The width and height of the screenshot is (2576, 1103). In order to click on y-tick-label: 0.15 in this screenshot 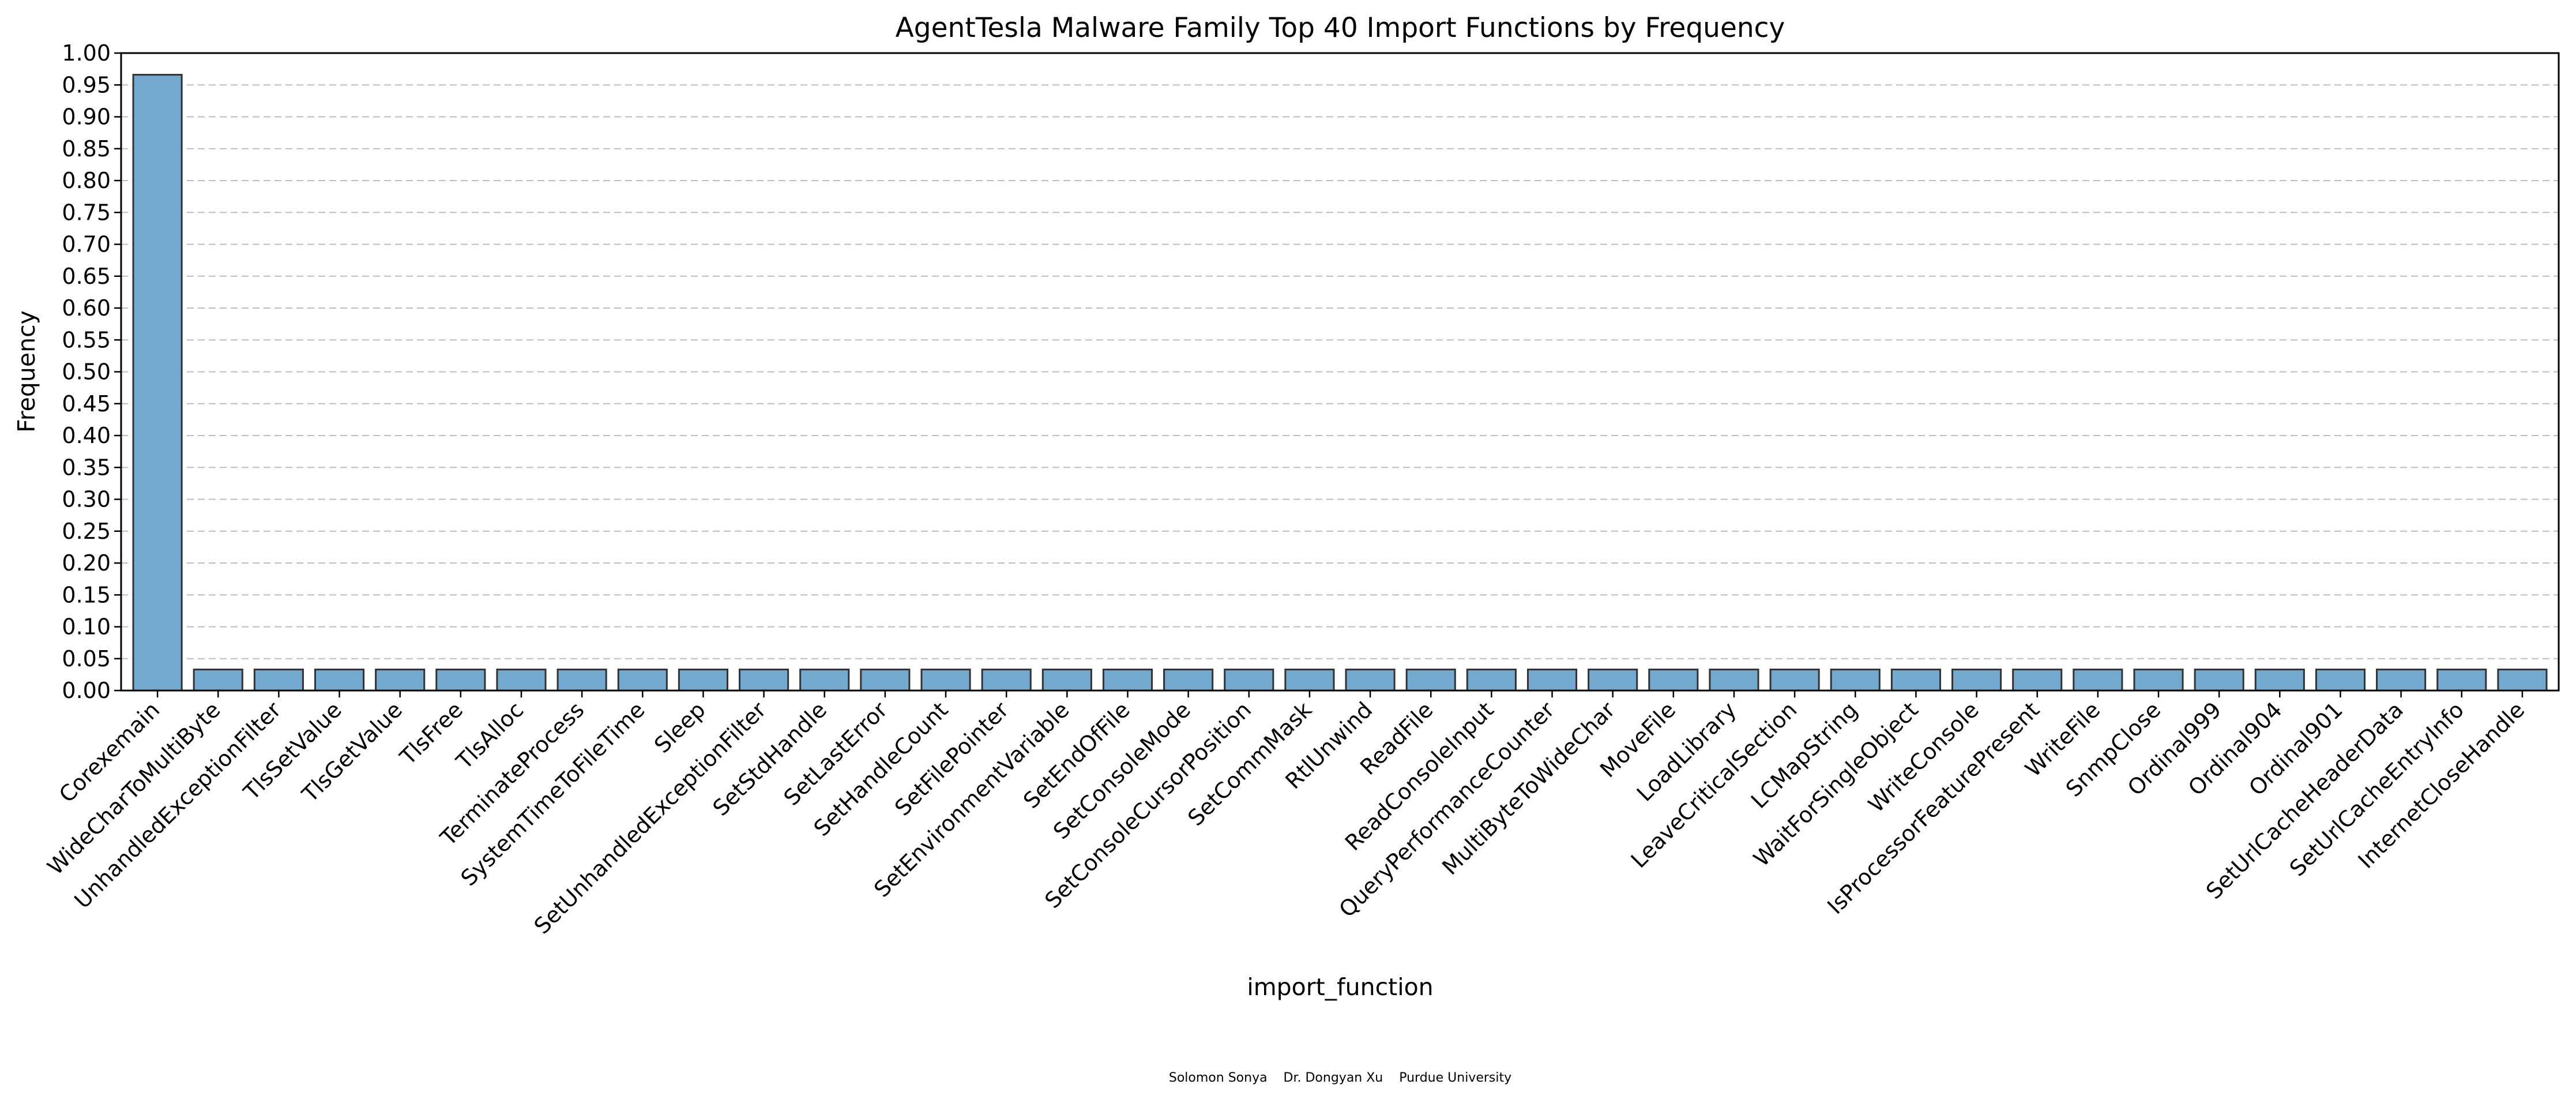, I will do `click(86, 594)`.